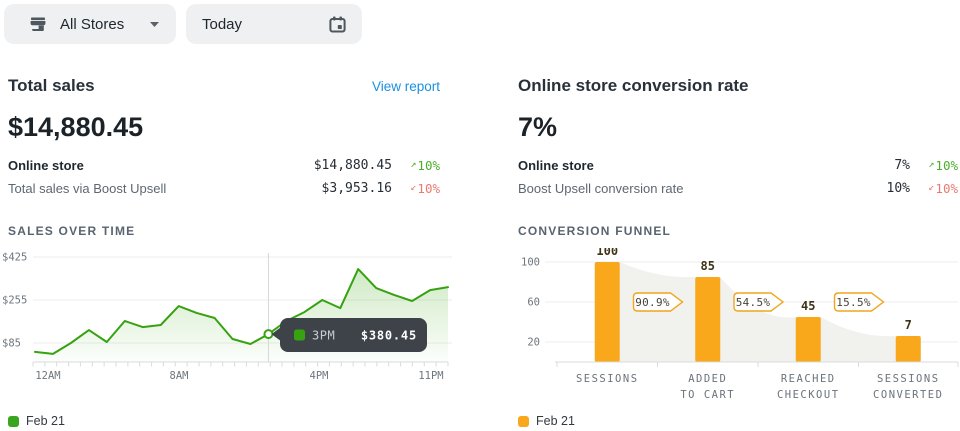  Describe the element at coordinates (405, 86) in the screenshot. I see `view-report-link: View report` at that location.